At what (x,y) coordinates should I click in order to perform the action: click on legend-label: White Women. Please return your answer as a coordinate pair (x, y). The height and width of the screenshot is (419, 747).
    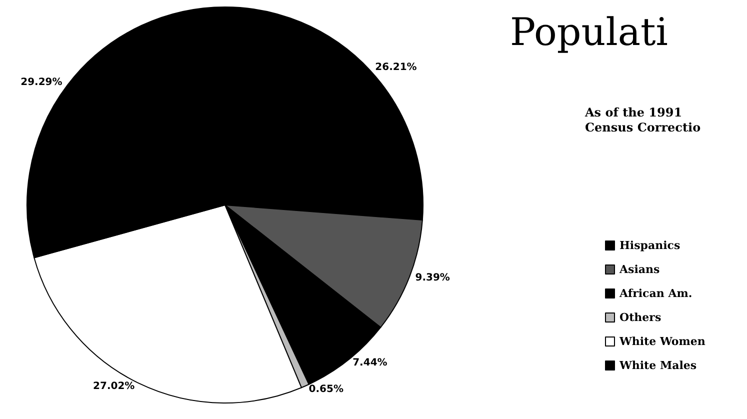
    Looking at the image, I should click on (662, 341).